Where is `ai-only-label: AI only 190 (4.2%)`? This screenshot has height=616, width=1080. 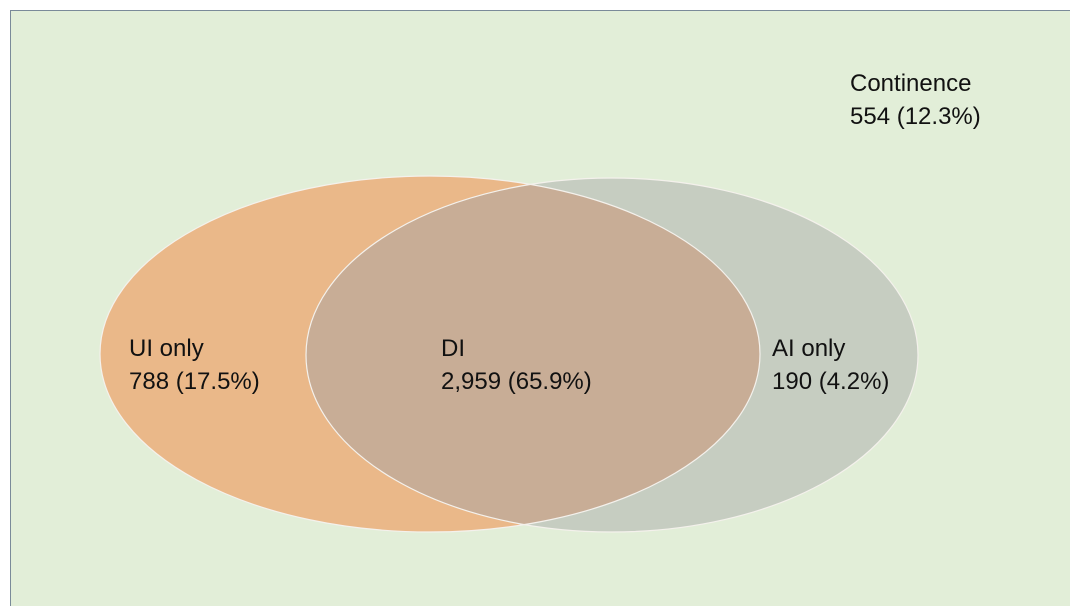 ai-only-label: AI only 190 (4.2%) is located at coordinates (830, 365).